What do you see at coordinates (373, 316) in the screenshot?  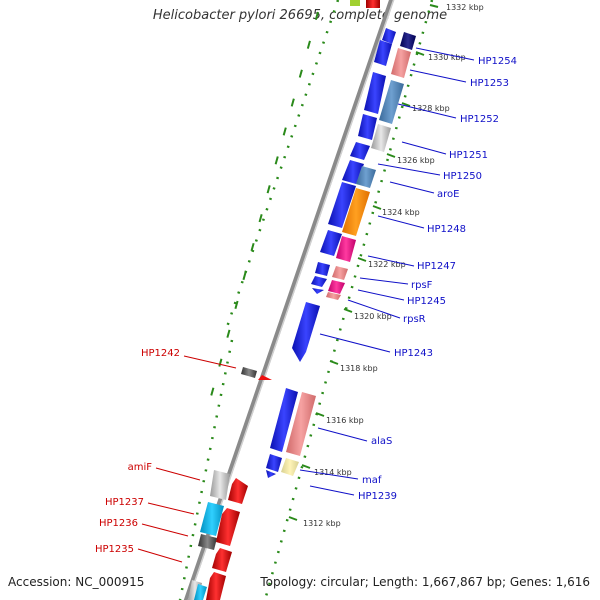 I see `tick-label: 1320 kbp` at bounding box center [373, 316].